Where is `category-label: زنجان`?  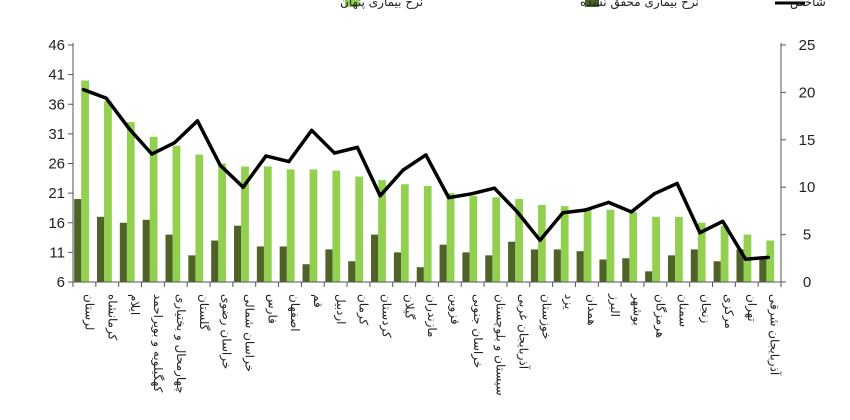
category-label: زنجان is located at coordinates (705, 309).